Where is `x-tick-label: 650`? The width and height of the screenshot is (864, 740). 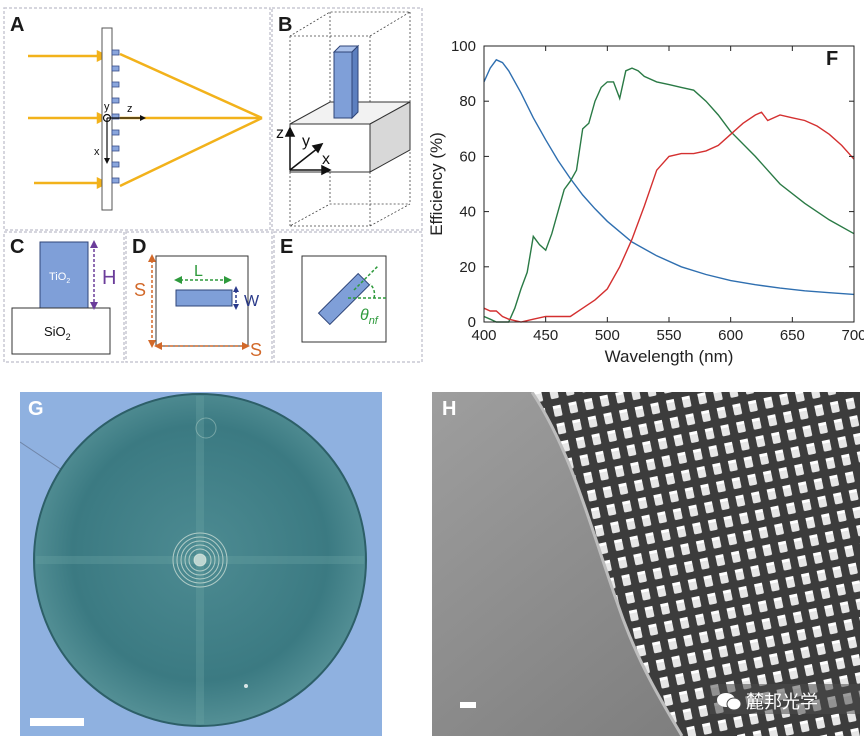 x-tick-label: 650 is located at coordinates (792, 335).